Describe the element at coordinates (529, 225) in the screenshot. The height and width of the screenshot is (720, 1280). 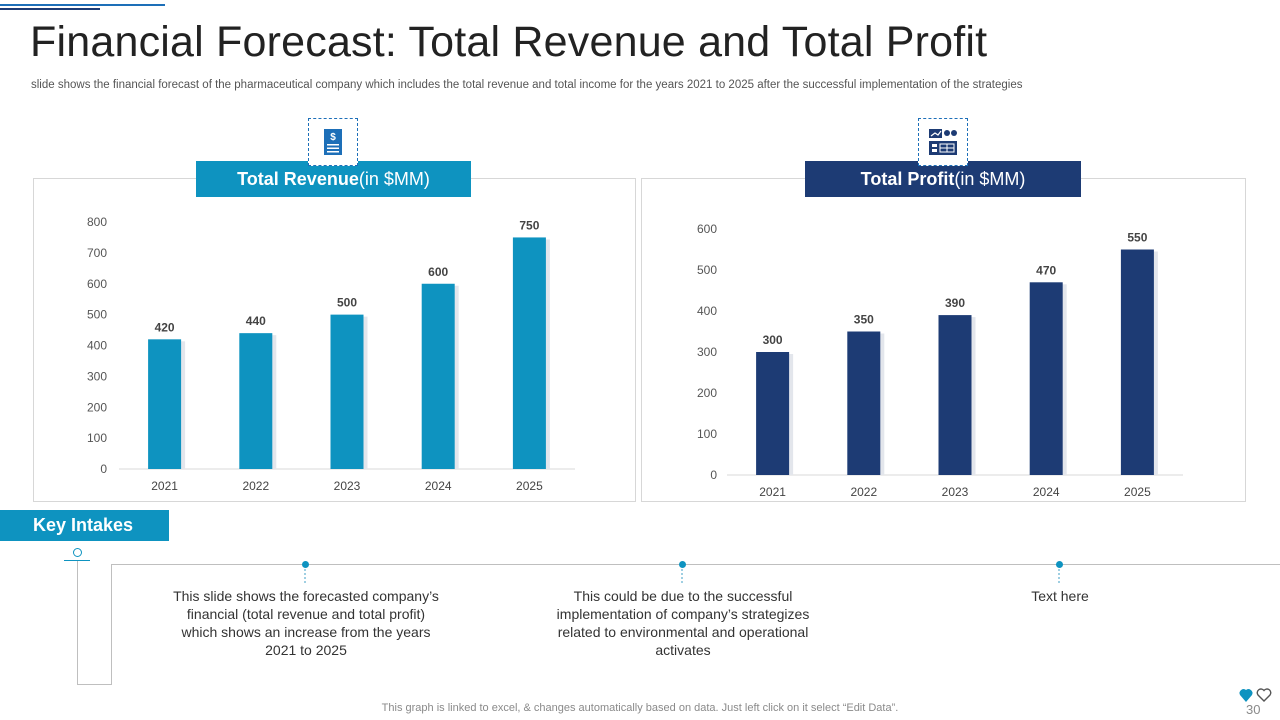
I see `revenue-data-label-2025: 750` at that location.